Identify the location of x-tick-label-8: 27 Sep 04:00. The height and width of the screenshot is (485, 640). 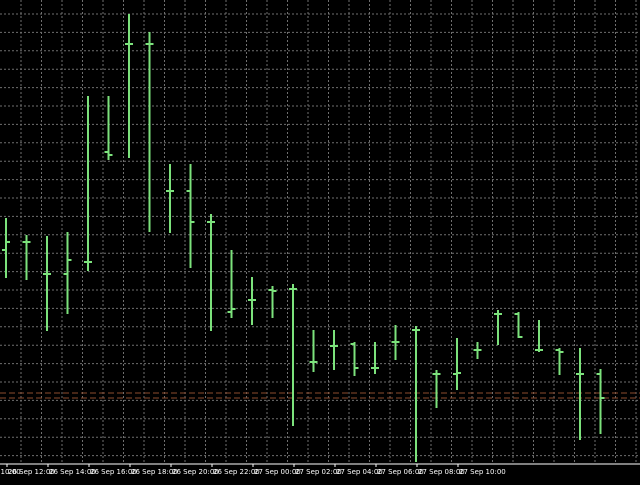
(359, 472).